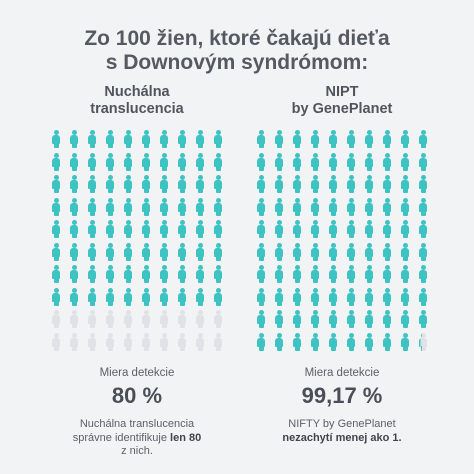 This screenshot has height=474, width=474. I want to click on rate-value: 80 %, so click(137, 395).